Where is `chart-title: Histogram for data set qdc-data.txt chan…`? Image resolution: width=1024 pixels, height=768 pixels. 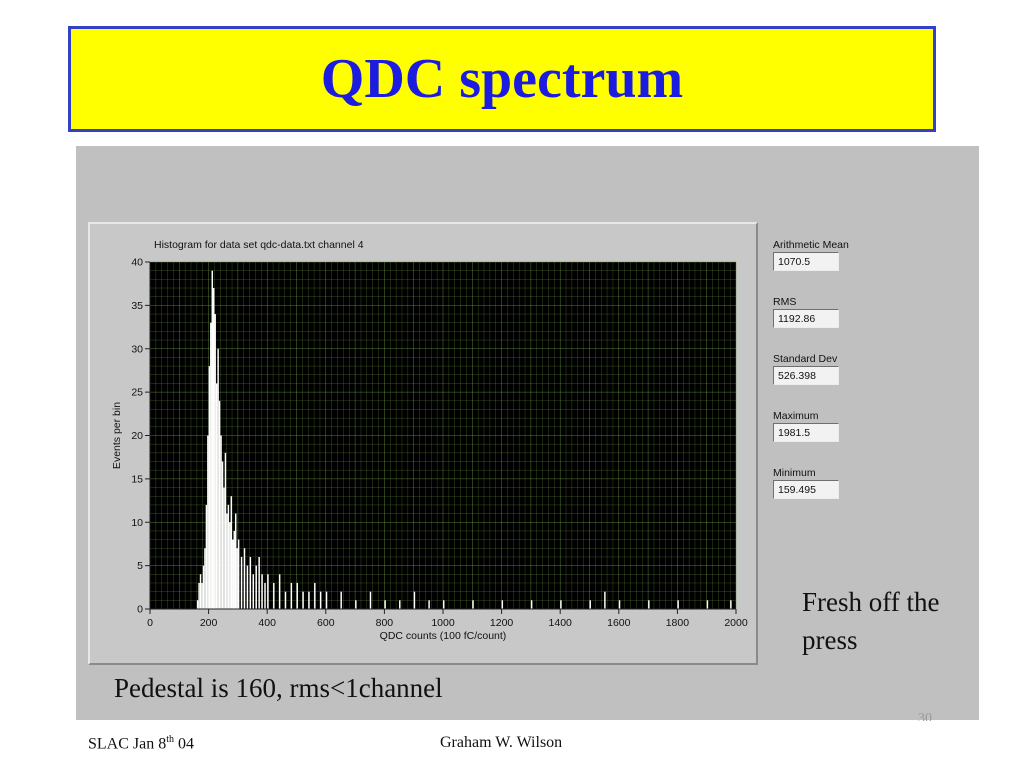 chart-title: Histogram for data set qdc-data.txt chan… is located at coordinates (259, 245).